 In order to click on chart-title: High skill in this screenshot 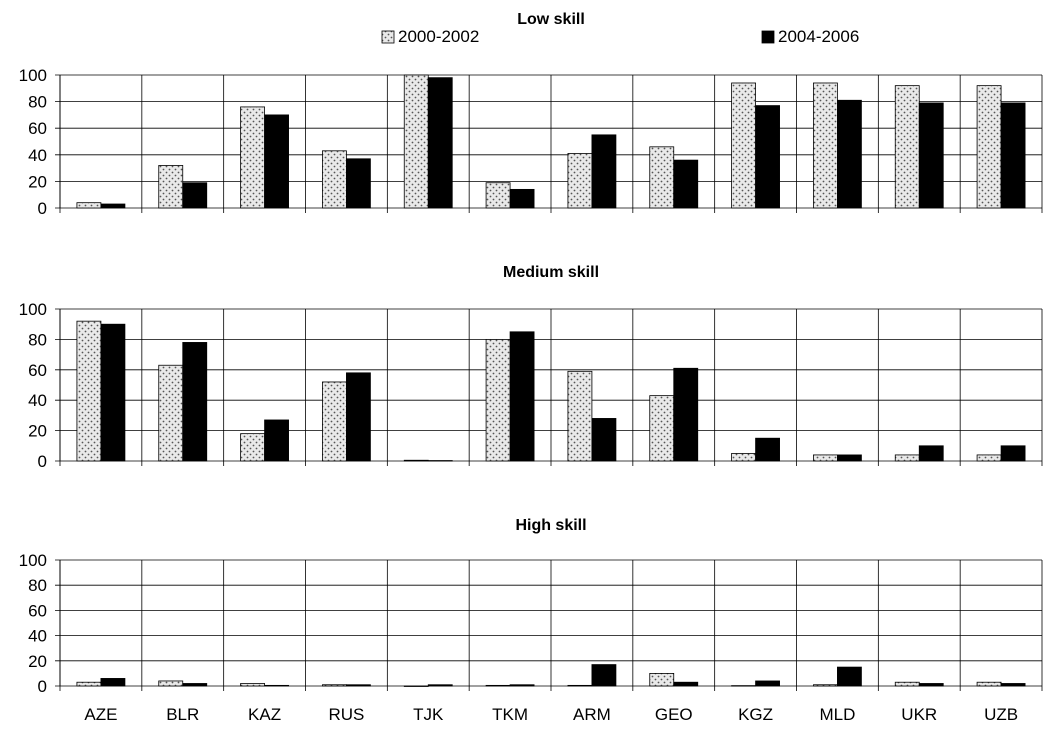, I will do `click(550, 525)`.